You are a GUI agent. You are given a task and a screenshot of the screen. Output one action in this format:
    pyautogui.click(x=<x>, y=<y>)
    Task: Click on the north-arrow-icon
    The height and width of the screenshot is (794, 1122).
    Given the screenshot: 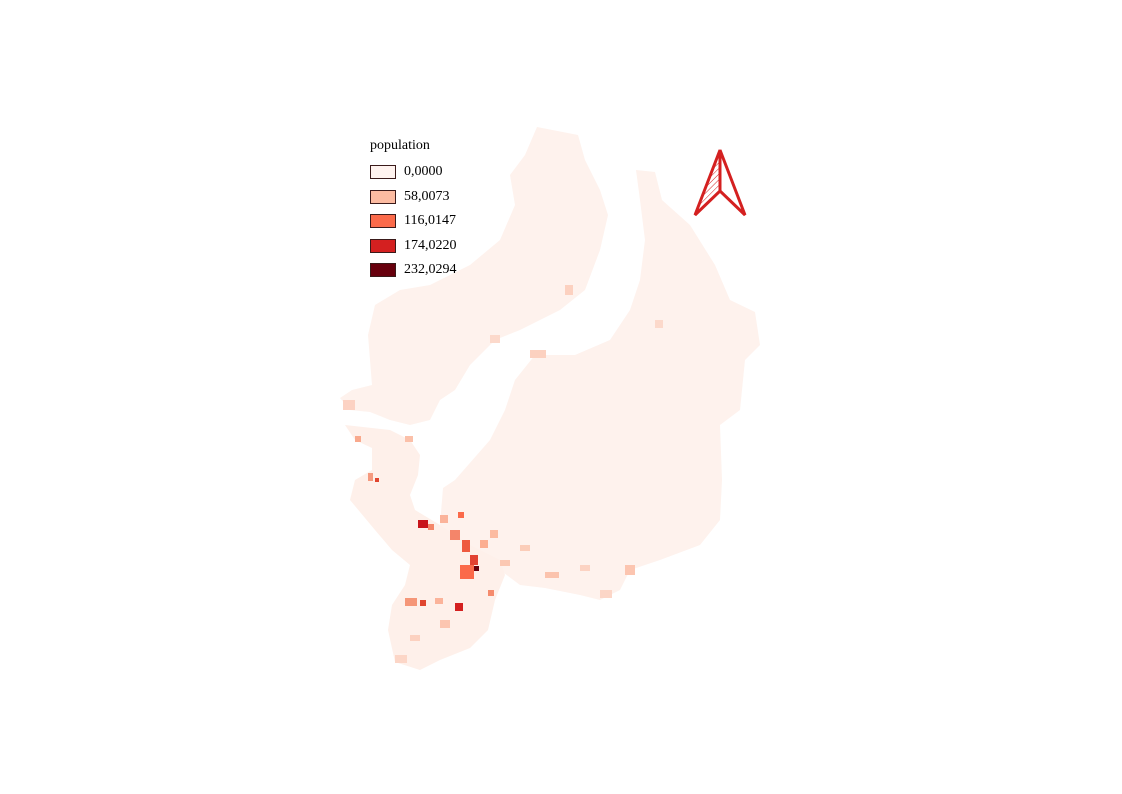 What is the action you would take?
    pyautogui.click(x=720, y=183)
    